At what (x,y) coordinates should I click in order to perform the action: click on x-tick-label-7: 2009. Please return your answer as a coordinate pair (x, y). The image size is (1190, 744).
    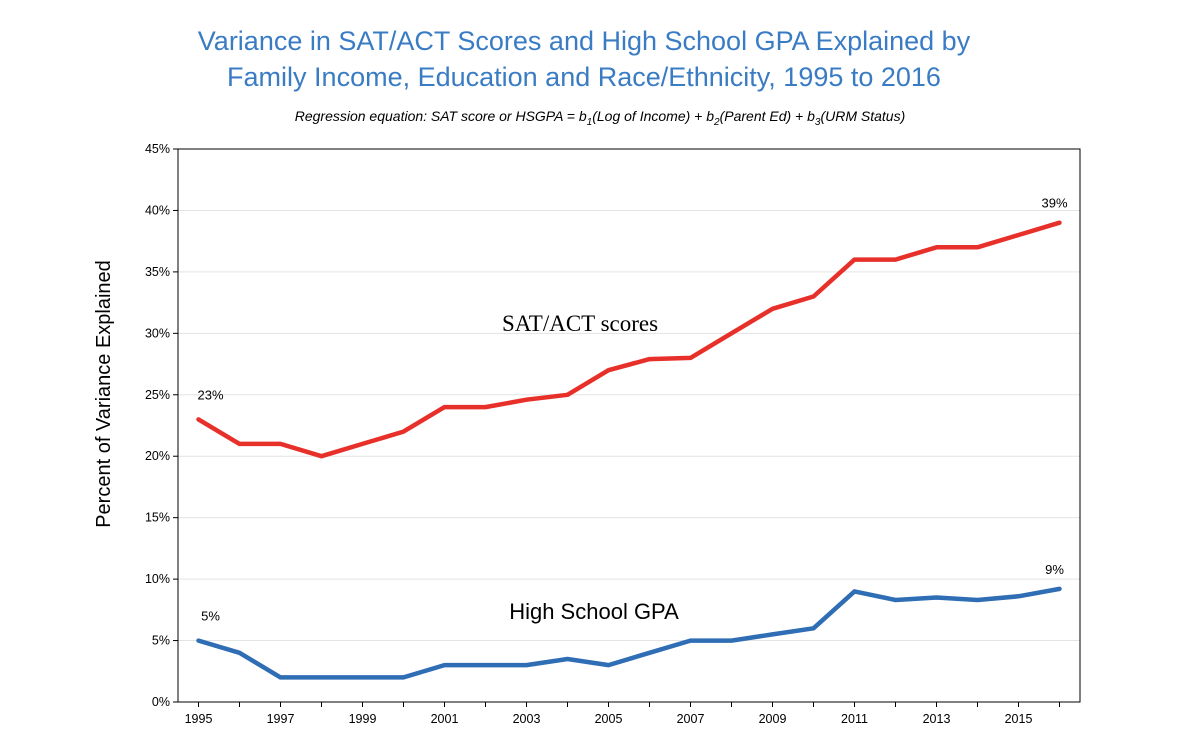
    Looking at the image, I should click on (773, 719).